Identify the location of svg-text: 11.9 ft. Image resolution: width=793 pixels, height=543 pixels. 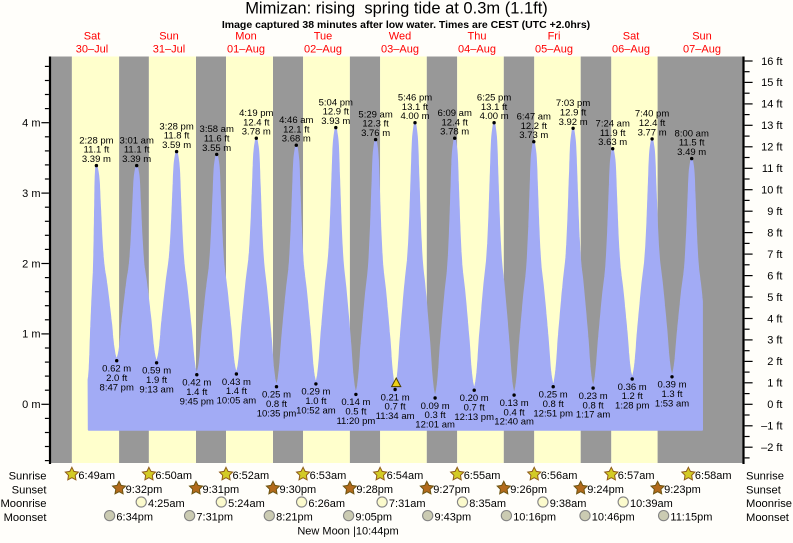
(613, 133).